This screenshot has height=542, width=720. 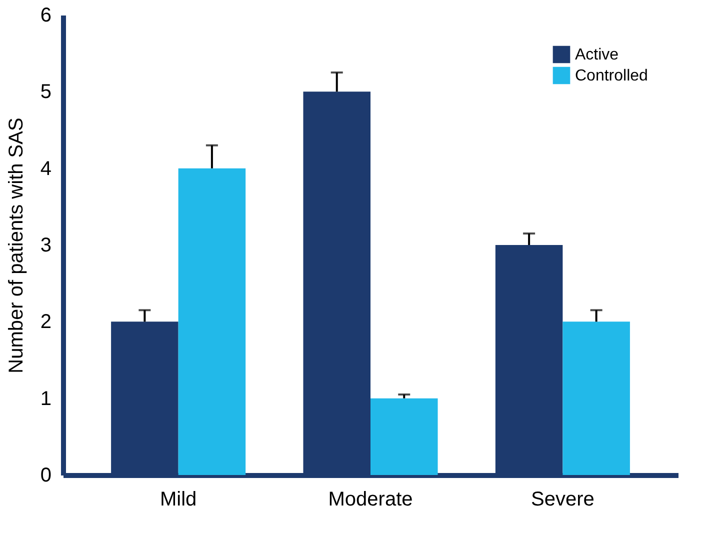 What do you see at coordinates (597, 55) in the screenshot?
I see `legend-label: Active` at bounding box center [597, 55].